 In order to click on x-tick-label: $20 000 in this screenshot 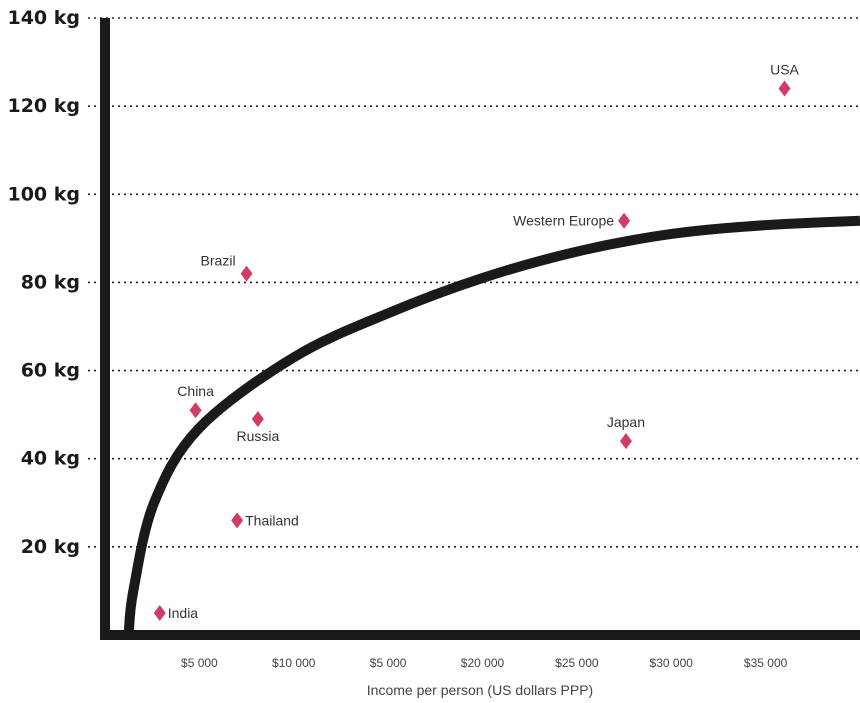, I will do `click(483, 663)`.